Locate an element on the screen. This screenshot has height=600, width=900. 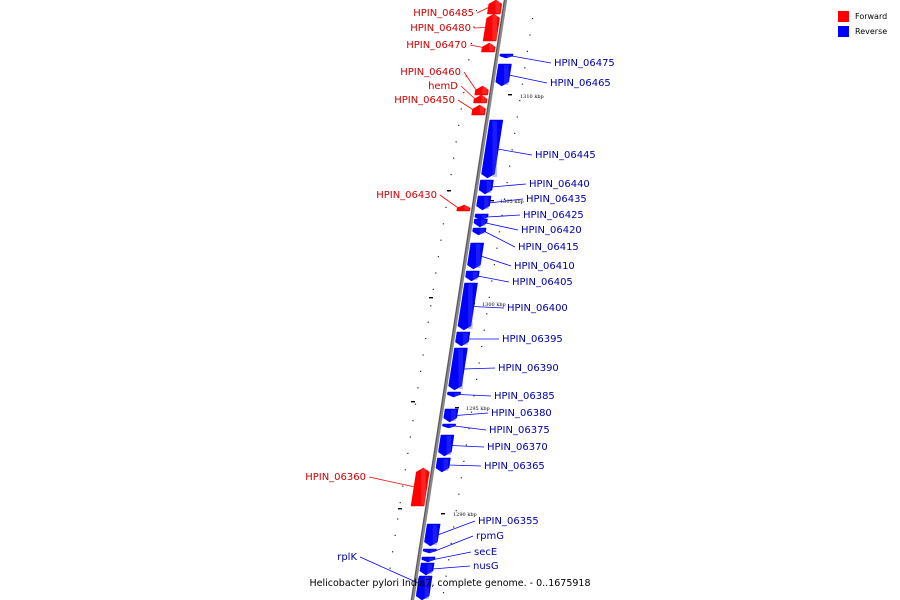
gene-label-HPIN_06475: HPIN_06475 is located at coordinates (584, 63).